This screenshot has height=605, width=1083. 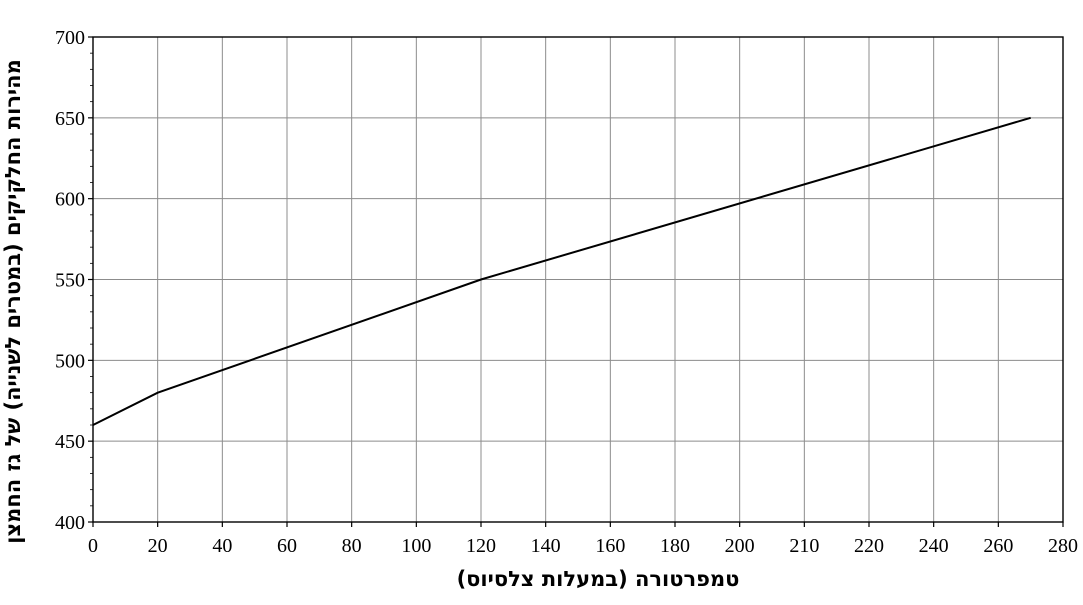 I want to click on y-tick-label: 650, so click(x=70, y=119).